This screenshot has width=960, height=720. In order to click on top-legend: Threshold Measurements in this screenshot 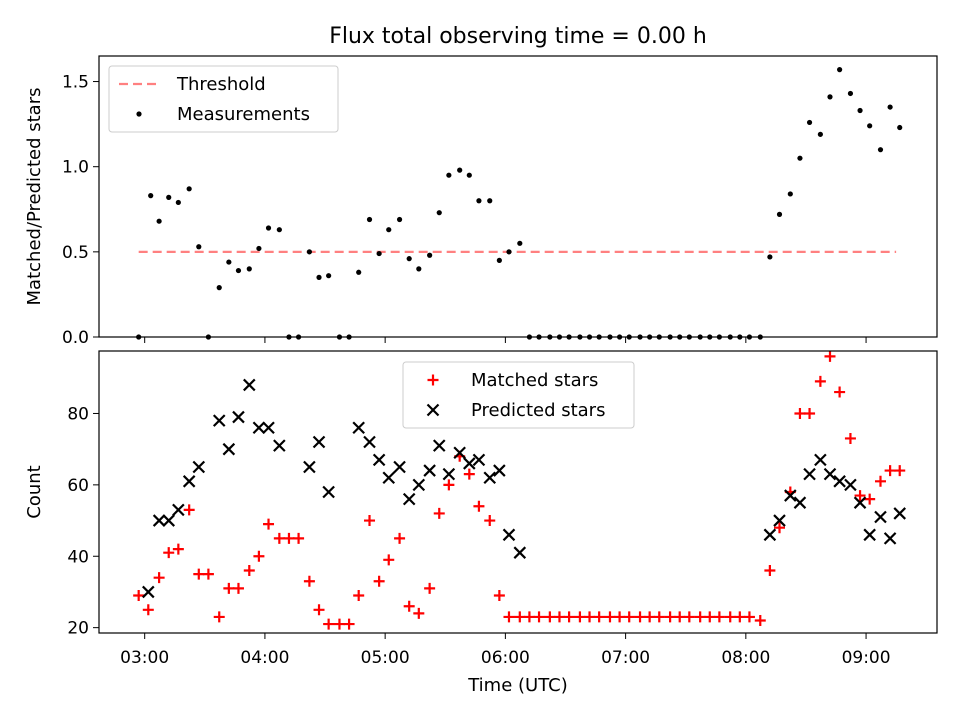, I will do `click(223, 99)`.